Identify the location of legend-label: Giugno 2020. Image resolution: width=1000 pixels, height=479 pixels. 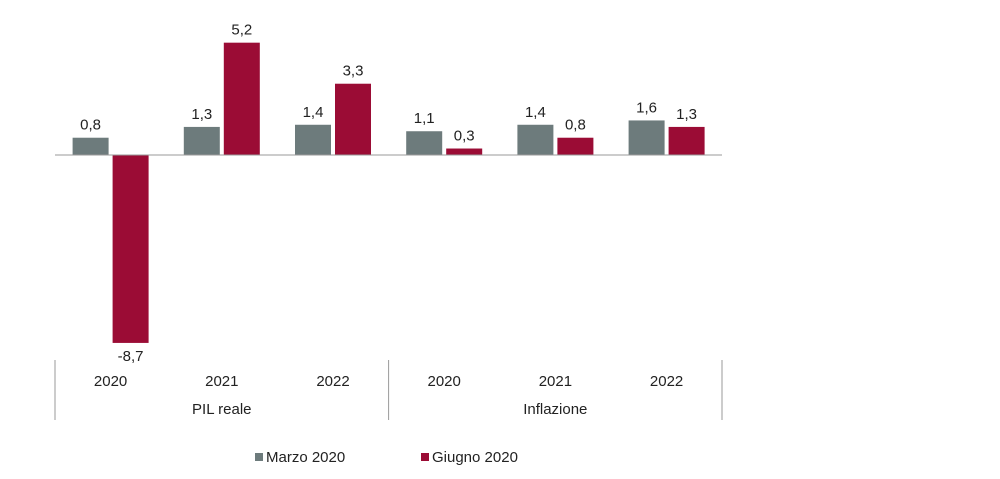
(475, 457).